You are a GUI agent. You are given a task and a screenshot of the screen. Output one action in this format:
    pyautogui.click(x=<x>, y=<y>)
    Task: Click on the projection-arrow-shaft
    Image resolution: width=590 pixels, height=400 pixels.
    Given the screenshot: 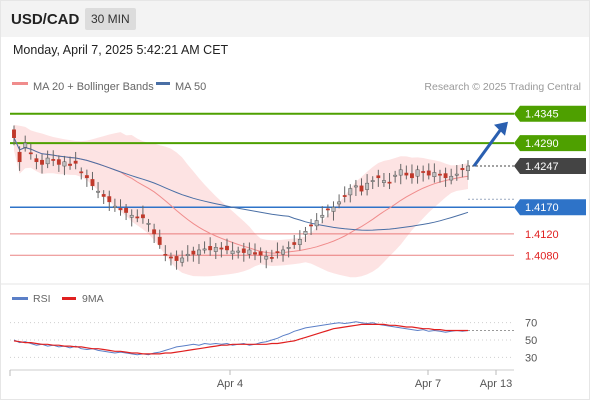 What is the action you would take?
    pyautogui.click(x=488, y=146)
    